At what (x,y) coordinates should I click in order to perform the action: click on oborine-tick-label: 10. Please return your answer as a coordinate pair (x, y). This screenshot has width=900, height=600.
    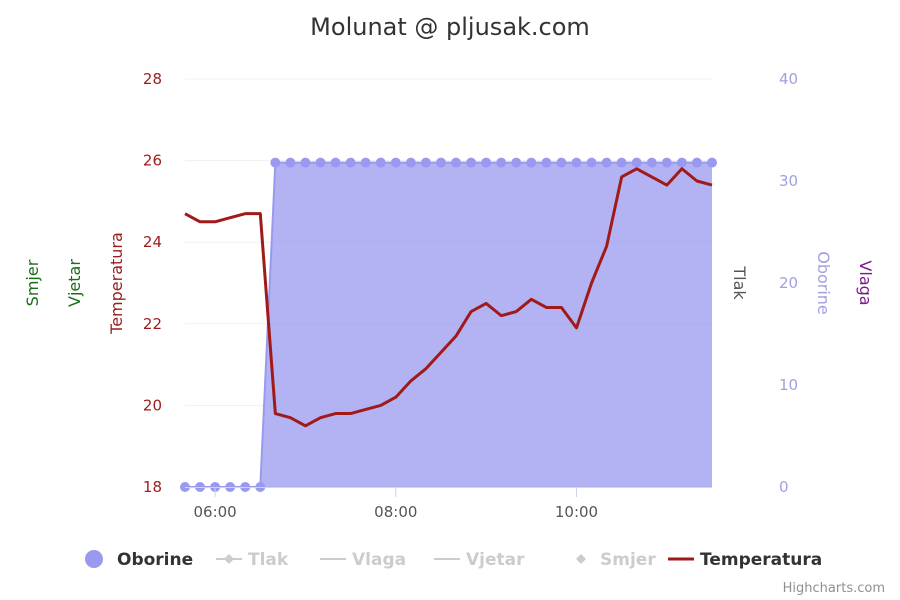
    Looking at the image, I should click on (788, 385).